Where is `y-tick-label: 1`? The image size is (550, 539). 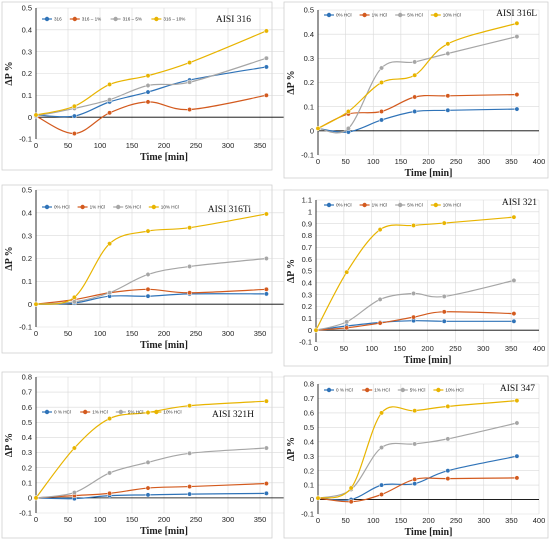
y-tick-label: 1 is located at coordinates (310, 211).